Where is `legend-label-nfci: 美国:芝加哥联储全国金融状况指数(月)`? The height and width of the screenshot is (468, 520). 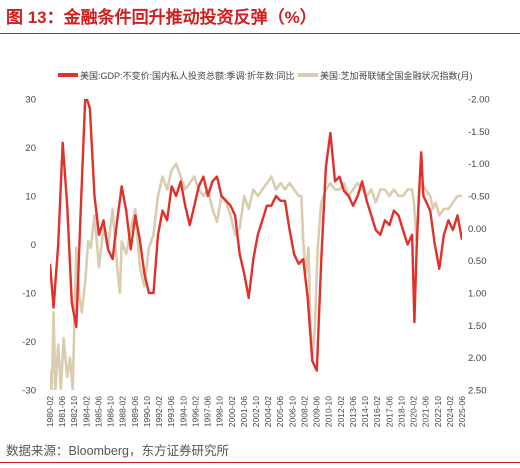 legend-label-nfci: 美国:芝加哥联储全国金融状况指数(月) is located at coordinates (396, 75).